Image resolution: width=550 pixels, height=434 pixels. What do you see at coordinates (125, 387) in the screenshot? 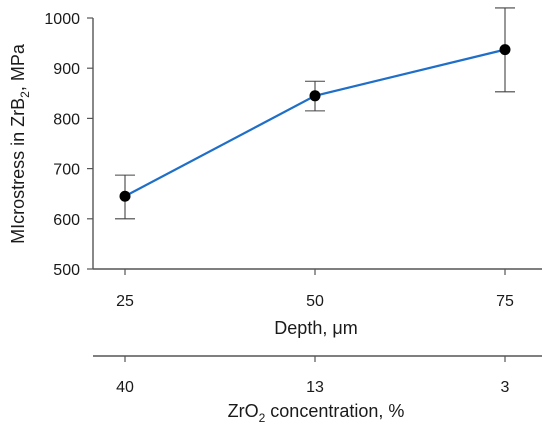
I see `secondary-x-tick-label: 40` at bounding box center [125, 387].